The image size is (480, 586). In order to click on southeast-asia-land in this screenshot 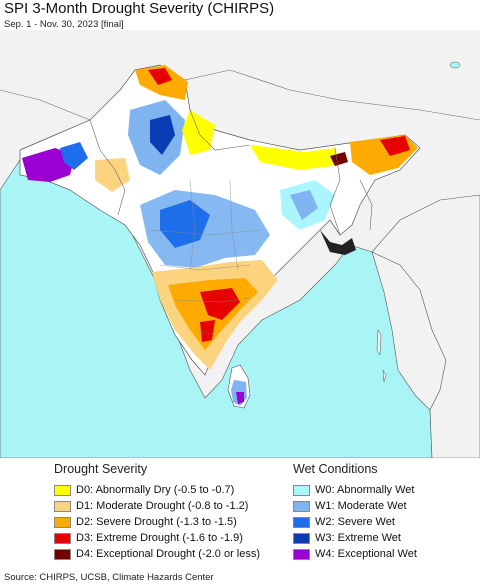, I will do `click(425, 326)`.